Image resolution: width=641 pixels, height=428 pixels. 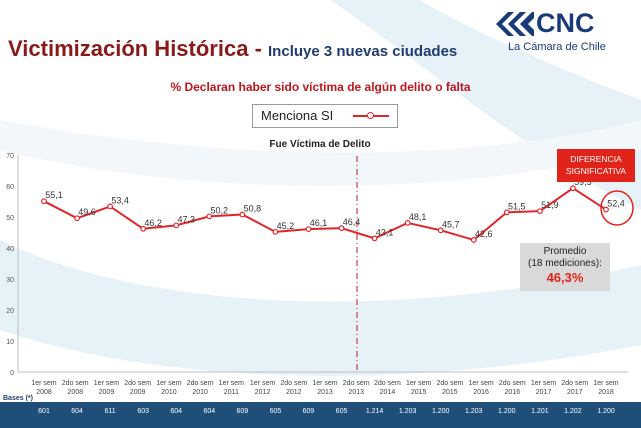 What do you see at coordinates (596, 159) in the screenshot?
I see `badge-line-1: DIFERENCIA` at bounding box center [596, 159].